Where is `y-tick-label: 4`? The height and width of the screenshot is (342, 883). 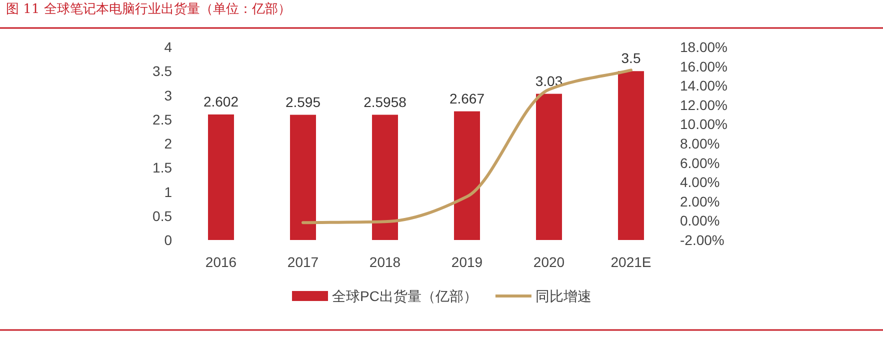 y-tick-label: 4 is located at coordinates (168, 47).